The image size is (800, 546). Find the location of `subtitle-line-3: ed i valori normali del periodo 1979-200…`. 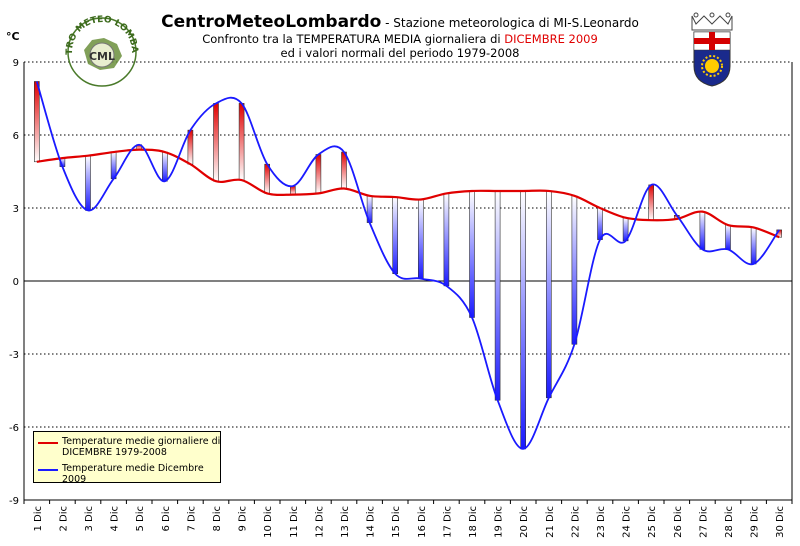

subtitle-line-3: ed i valori normali del periodo 1979-200… is located at coordinates (400, 53).